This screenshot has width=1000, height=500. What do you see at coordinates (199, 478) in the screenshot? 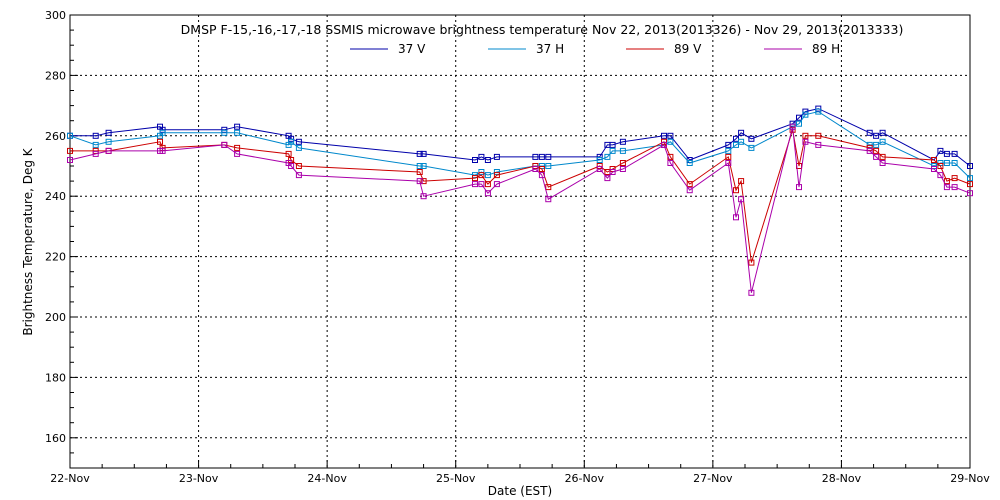
I see `x-tick-label: 23-Nov` at bounding box center [199, 478].